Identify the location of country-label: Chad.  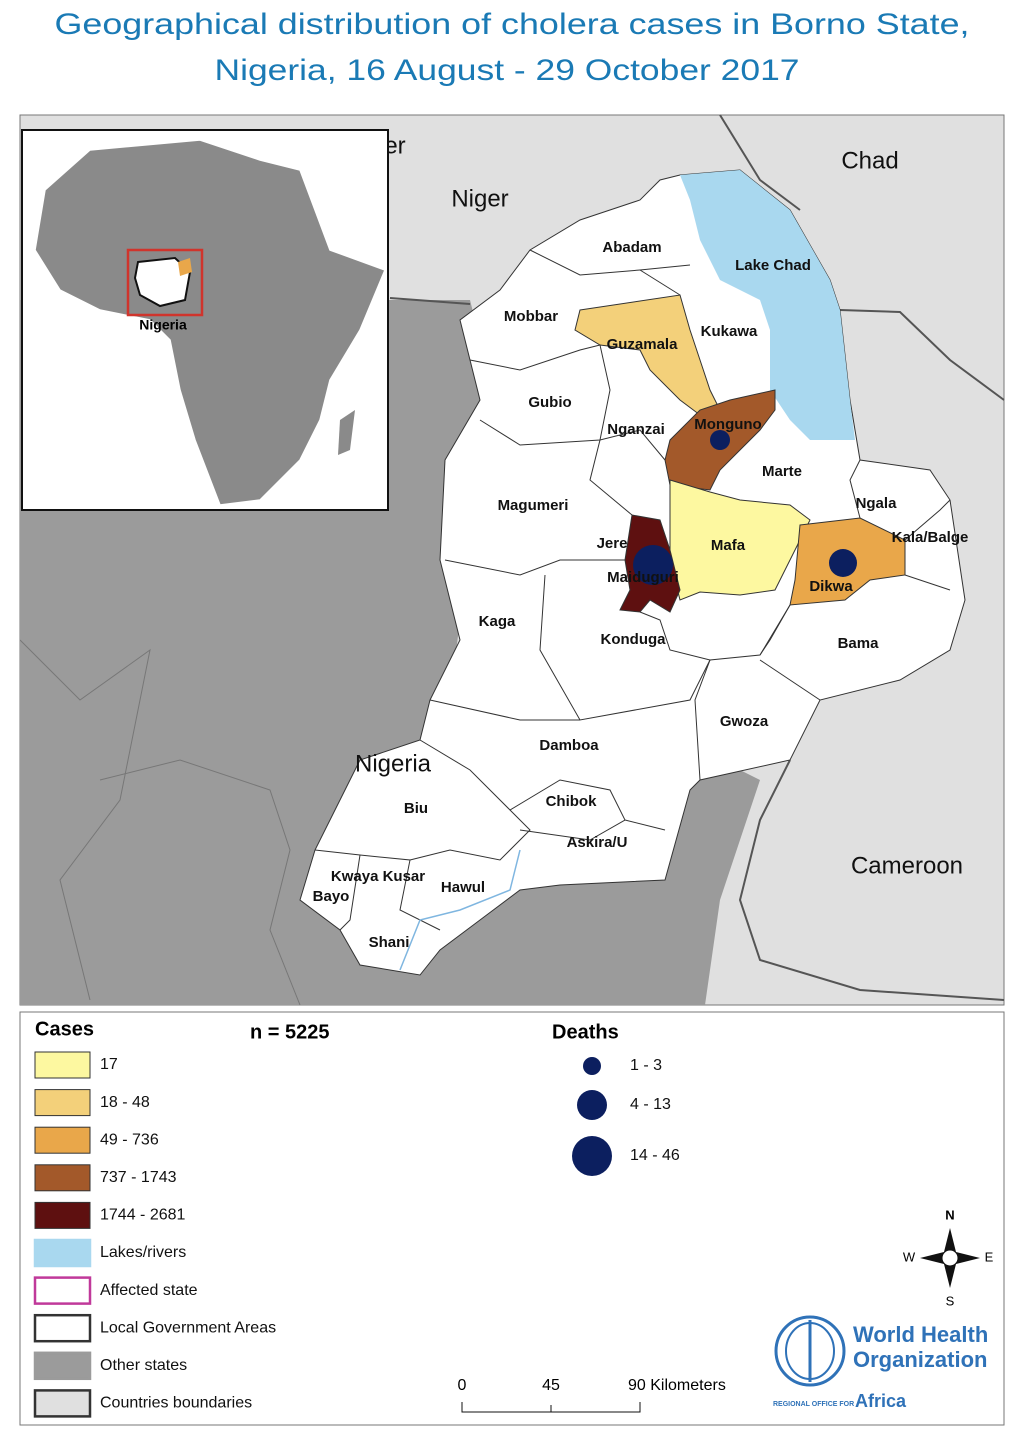
(869, 160).